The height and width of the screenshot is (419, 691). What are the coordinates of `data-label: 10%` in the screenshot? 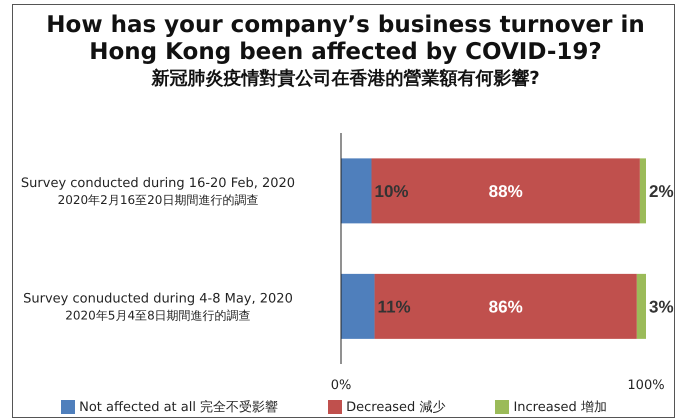 It's located at (391, 191).